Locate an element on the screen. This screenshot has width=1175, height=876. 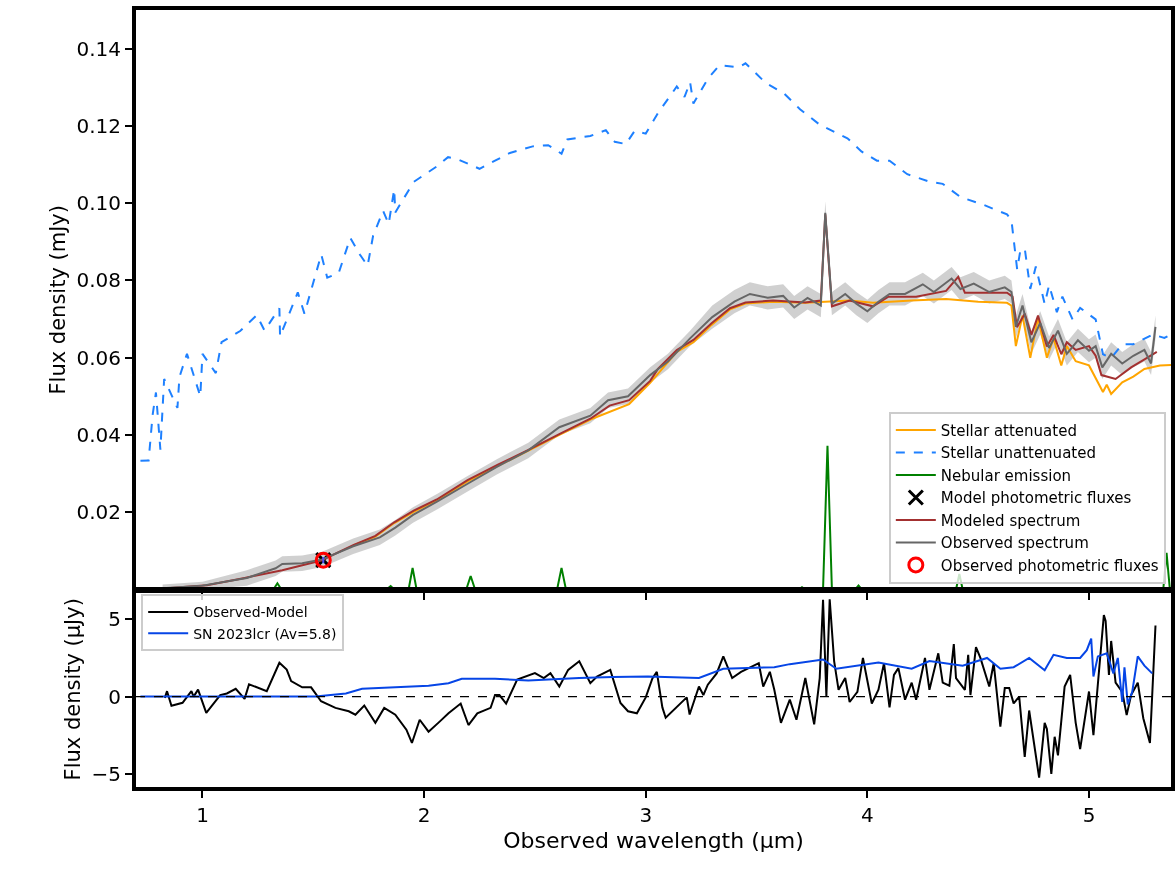
x-tick-label: 4 is located at coordinates (867, 815).